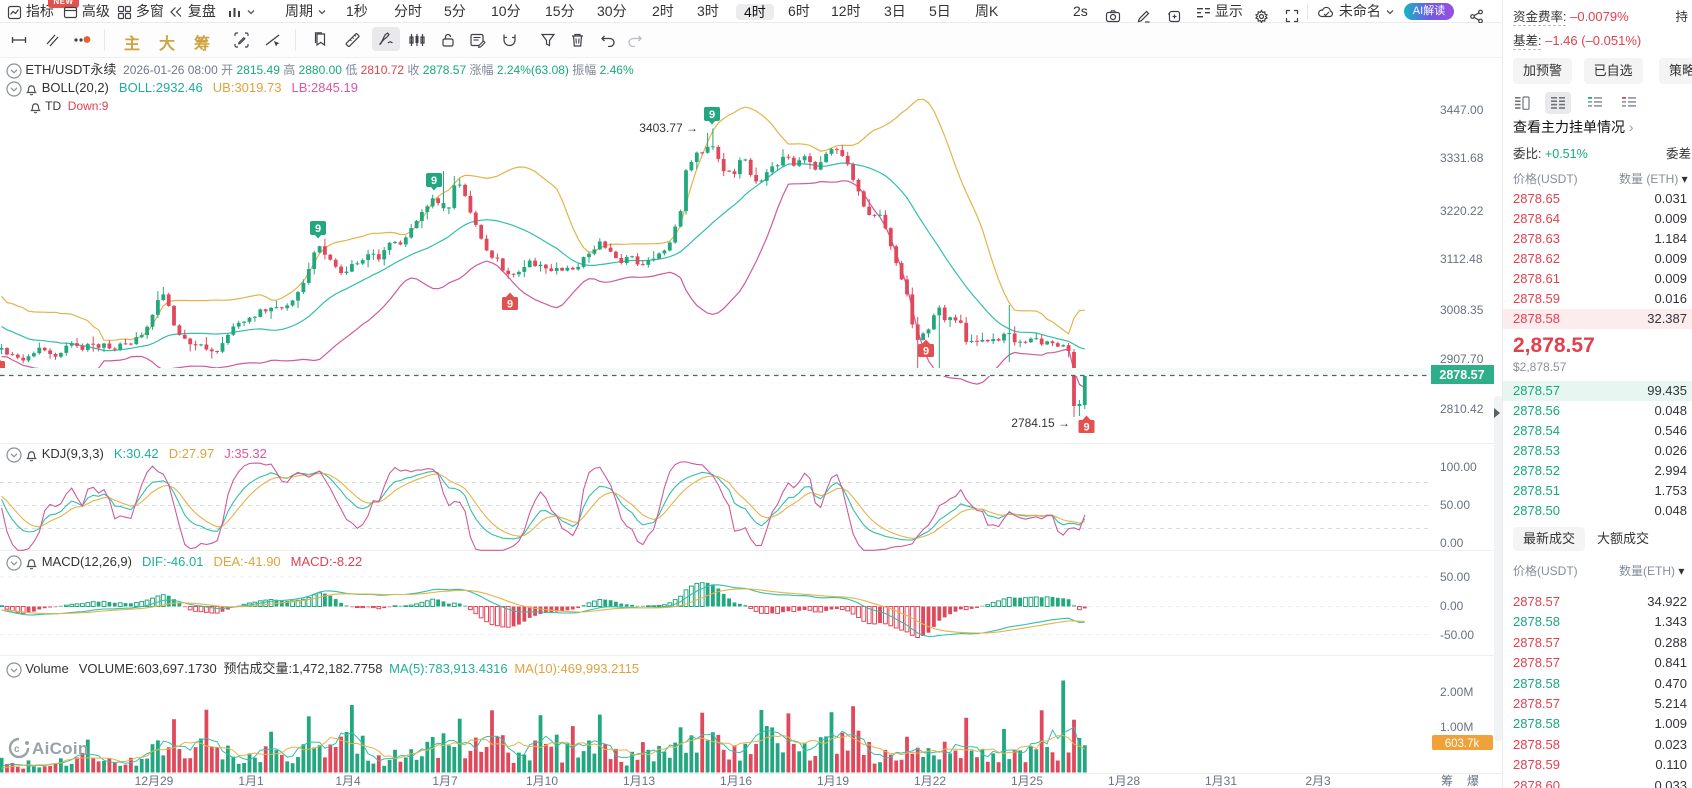  I want to click on svg-text: 1月25, so click(1027, 781).